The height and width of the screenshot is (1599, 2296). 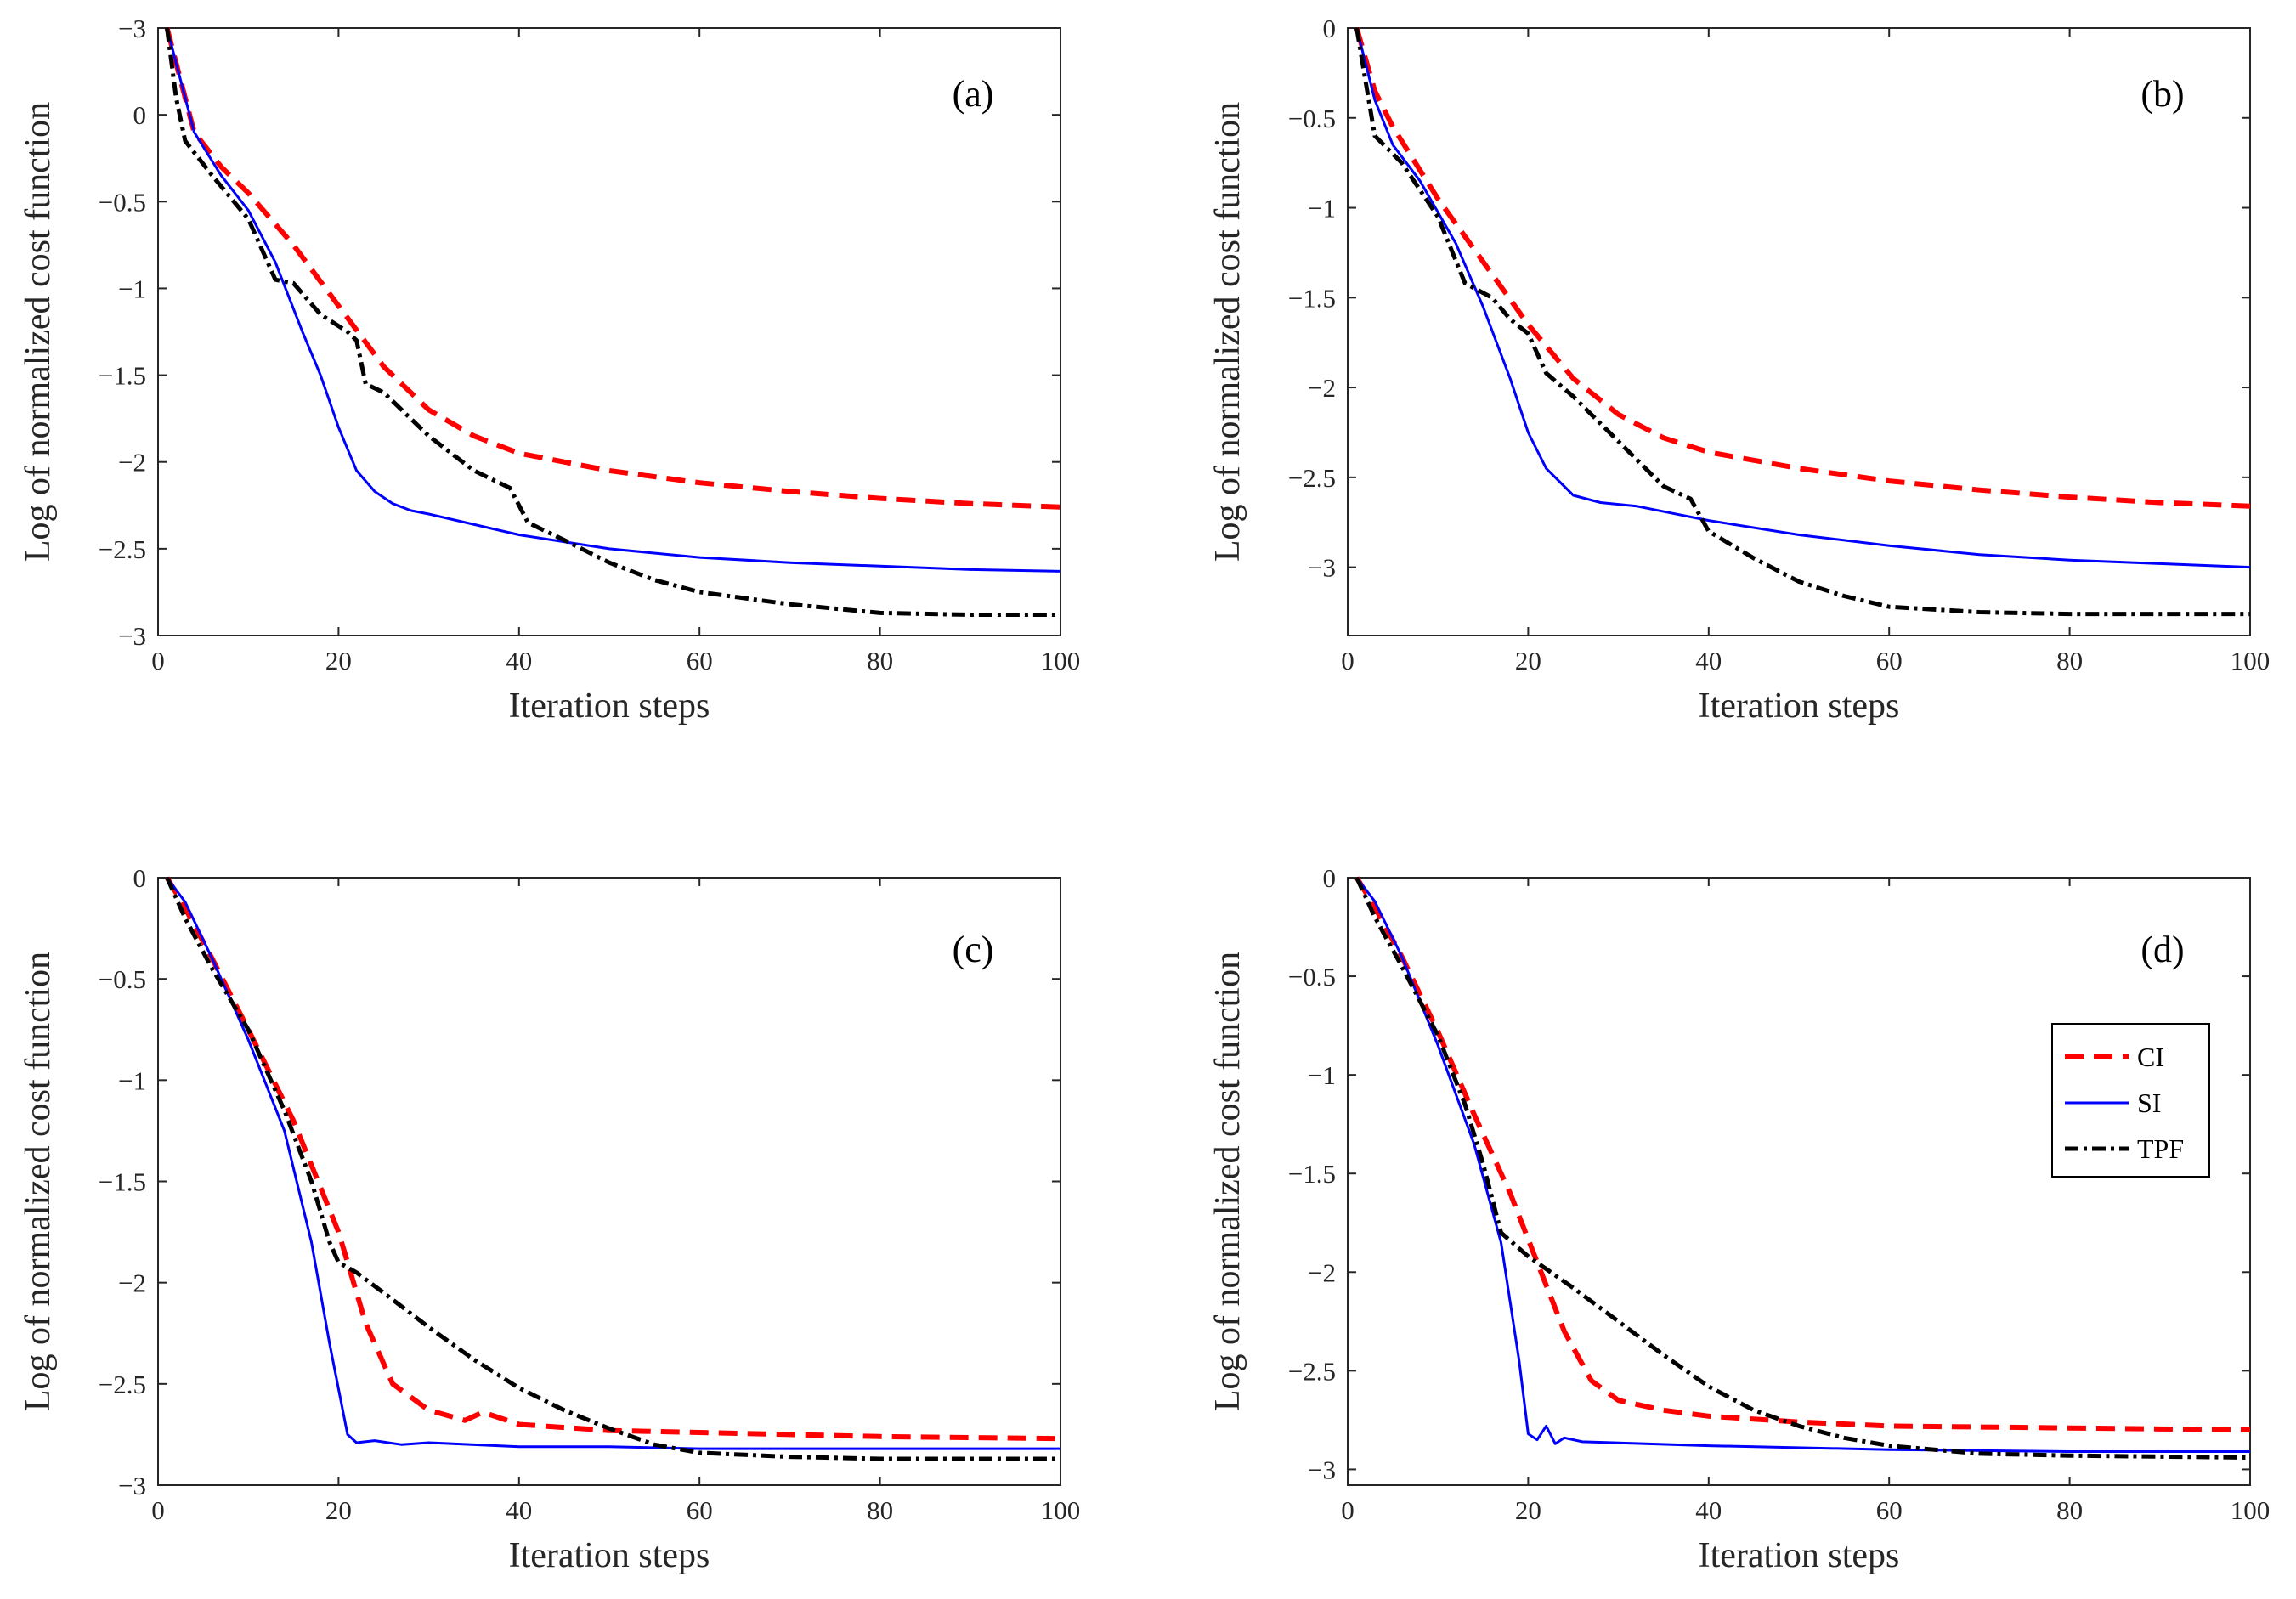 What do you see at coordinates (2160, 1148) in the screenshot?
I see `legend-label-tpf: TPF` at bounding box center [2160, 1148].